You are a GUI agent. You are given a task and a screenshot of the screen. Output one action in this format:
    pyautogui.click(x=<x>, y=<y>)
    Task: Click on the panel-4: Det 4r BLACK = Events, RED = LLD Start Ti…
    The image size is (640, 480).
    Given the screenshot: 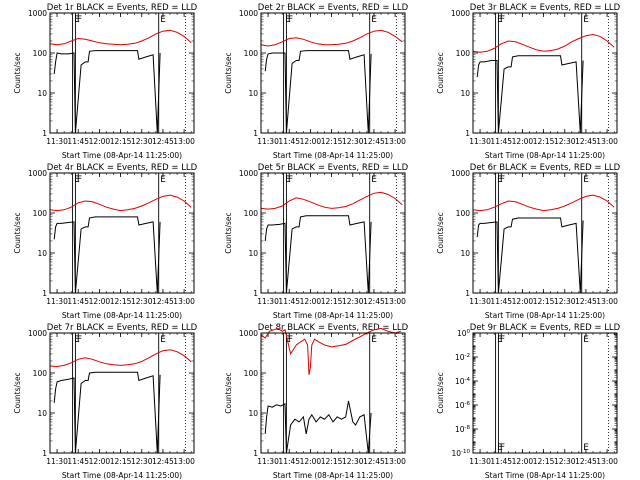 What is the action you would take?
    pyautogui.click(x=105, y=241)
    